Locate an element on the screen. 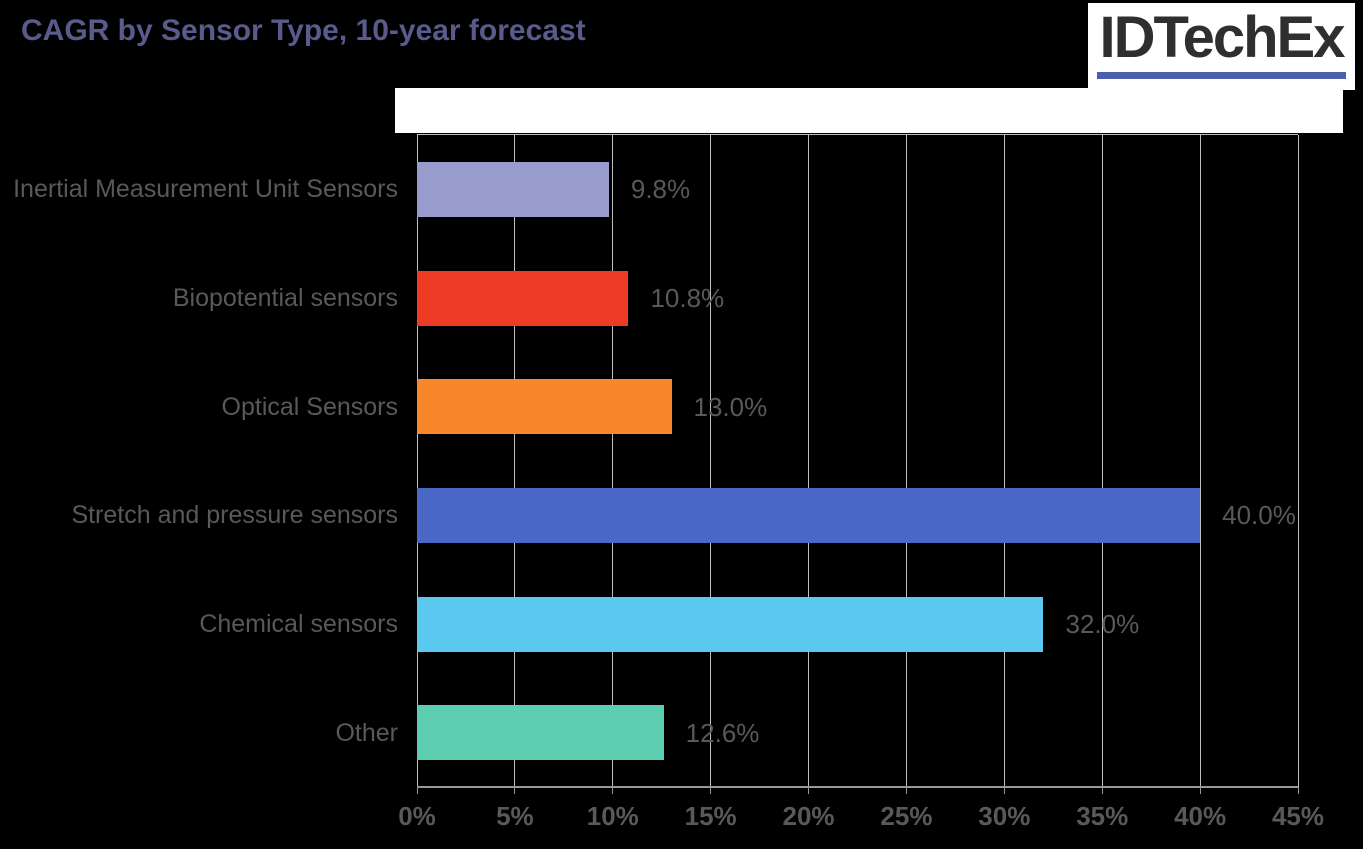 The width and height of the screenshot is (1363, 849). category-label: Optical Sensors is located at coordinates (309, 406).